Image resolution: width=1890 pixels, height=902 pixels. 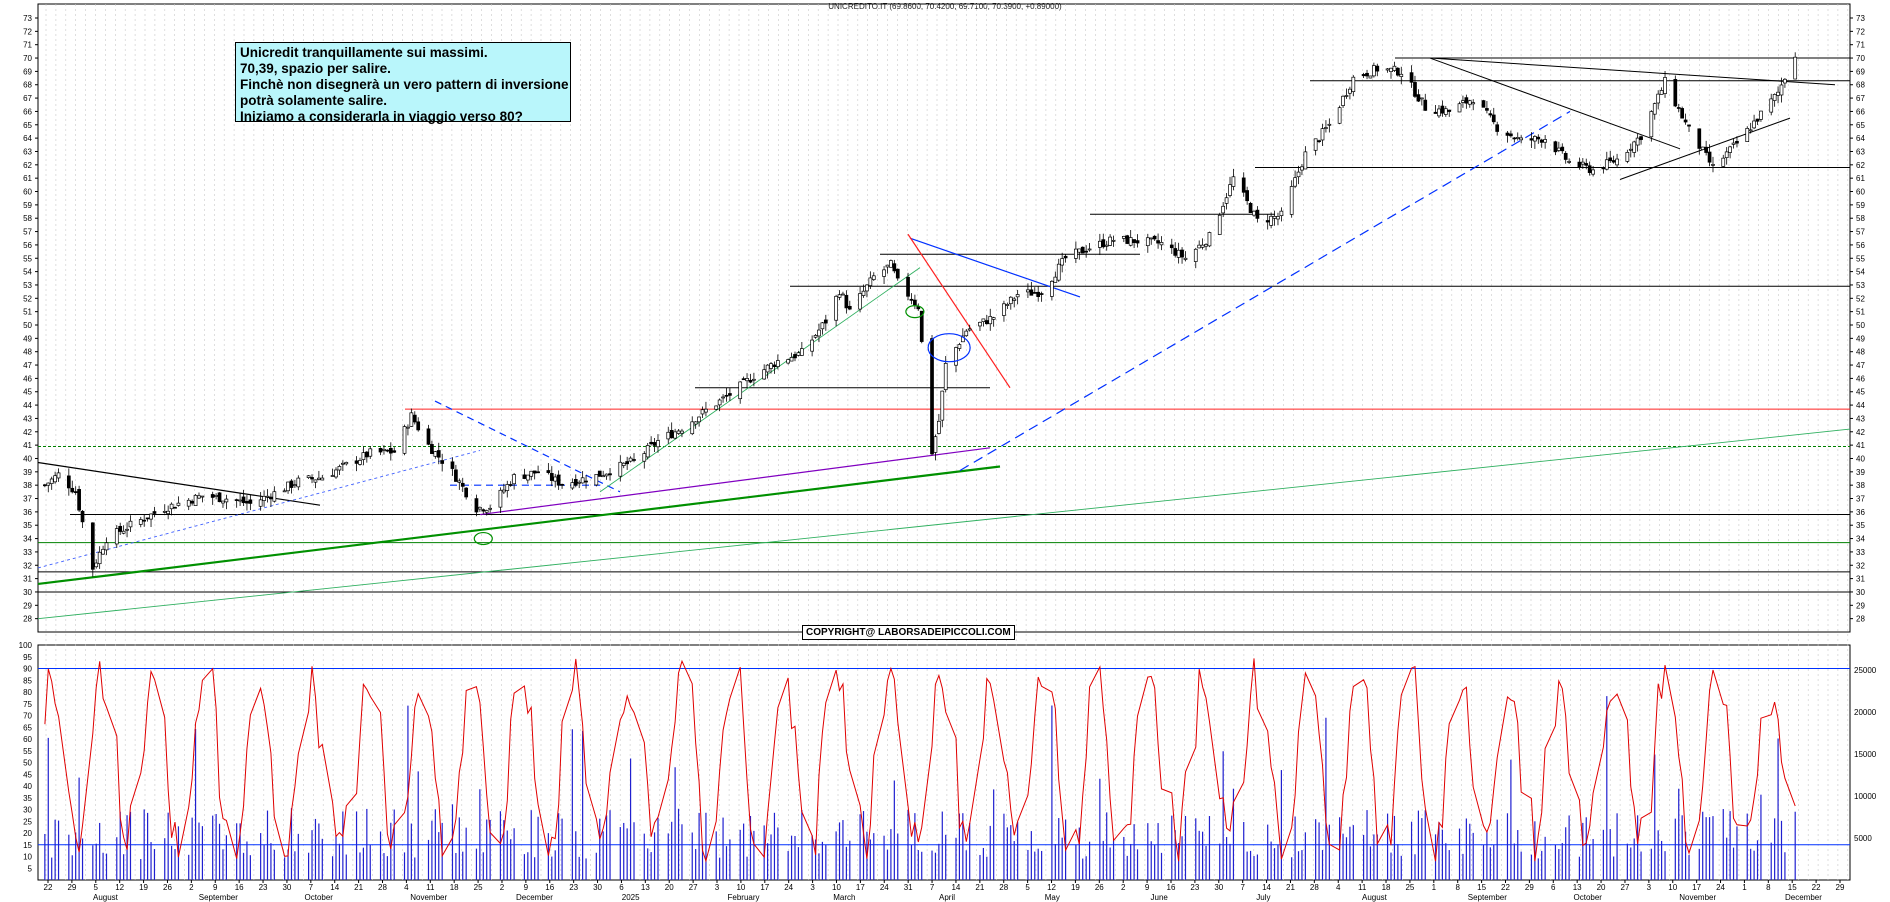 What do you see at coordinates (27, 125) in the screenshot?
I see `y-tick-label-left: 65` at bounding box center [27, 125].